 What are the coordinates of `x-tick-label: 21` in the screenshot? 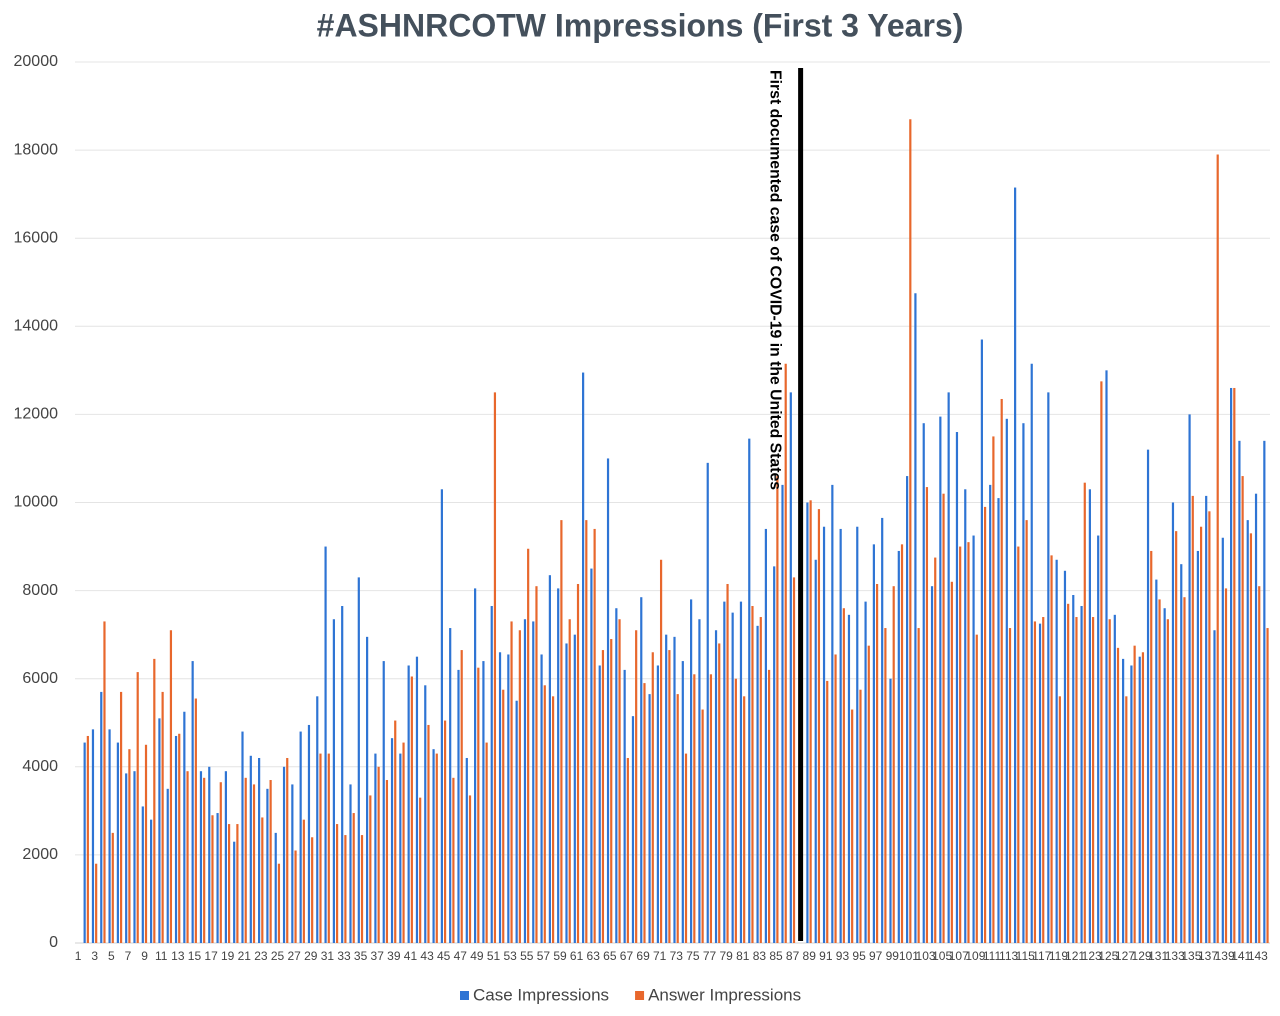 It's located at (245, 956).